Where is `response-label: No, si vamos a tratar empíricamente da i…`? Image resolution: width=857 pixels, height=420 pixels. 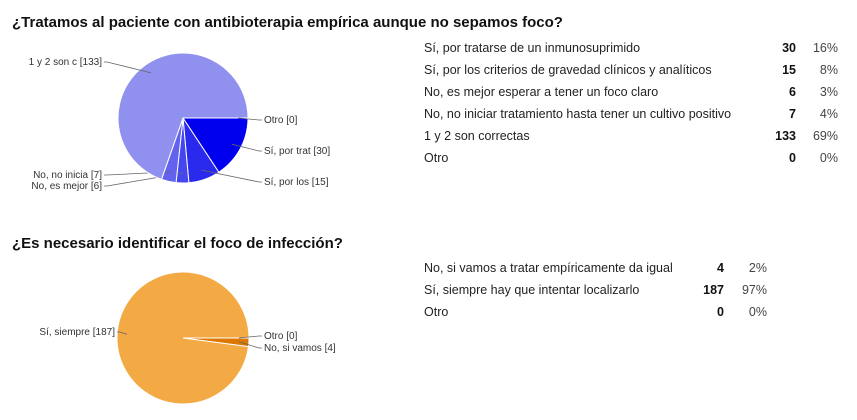
response-label: No, si vamos a tratar empíricamente da i… is located at coordinates (548, 268).